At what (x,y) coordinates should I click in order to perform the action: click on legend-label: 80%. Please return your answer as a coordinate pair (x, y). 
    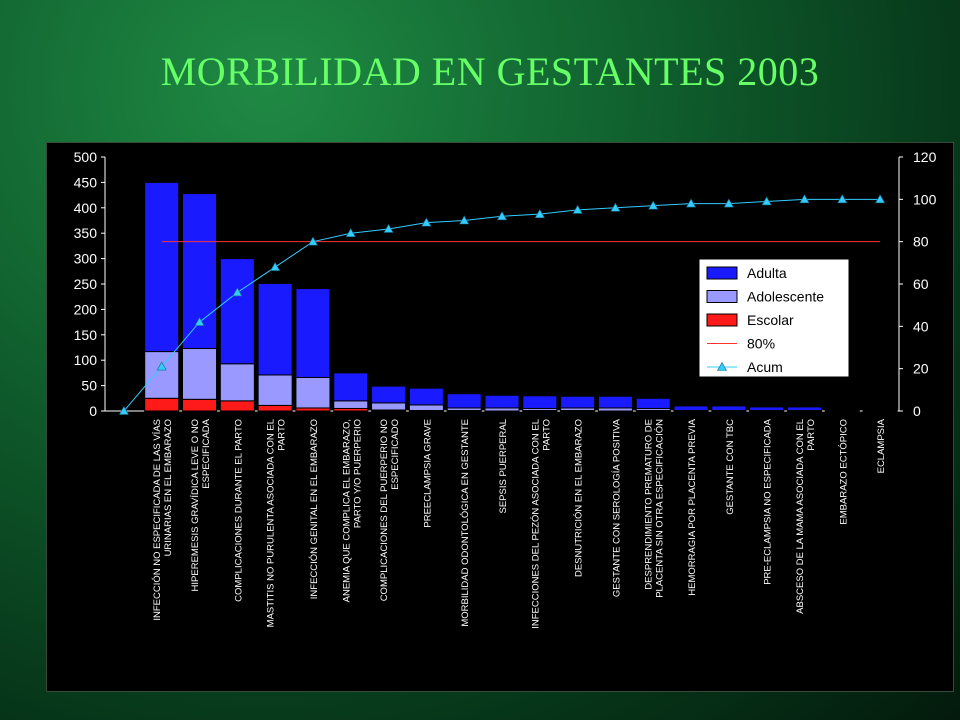
    Looking at the image, I should click on (761, 344).